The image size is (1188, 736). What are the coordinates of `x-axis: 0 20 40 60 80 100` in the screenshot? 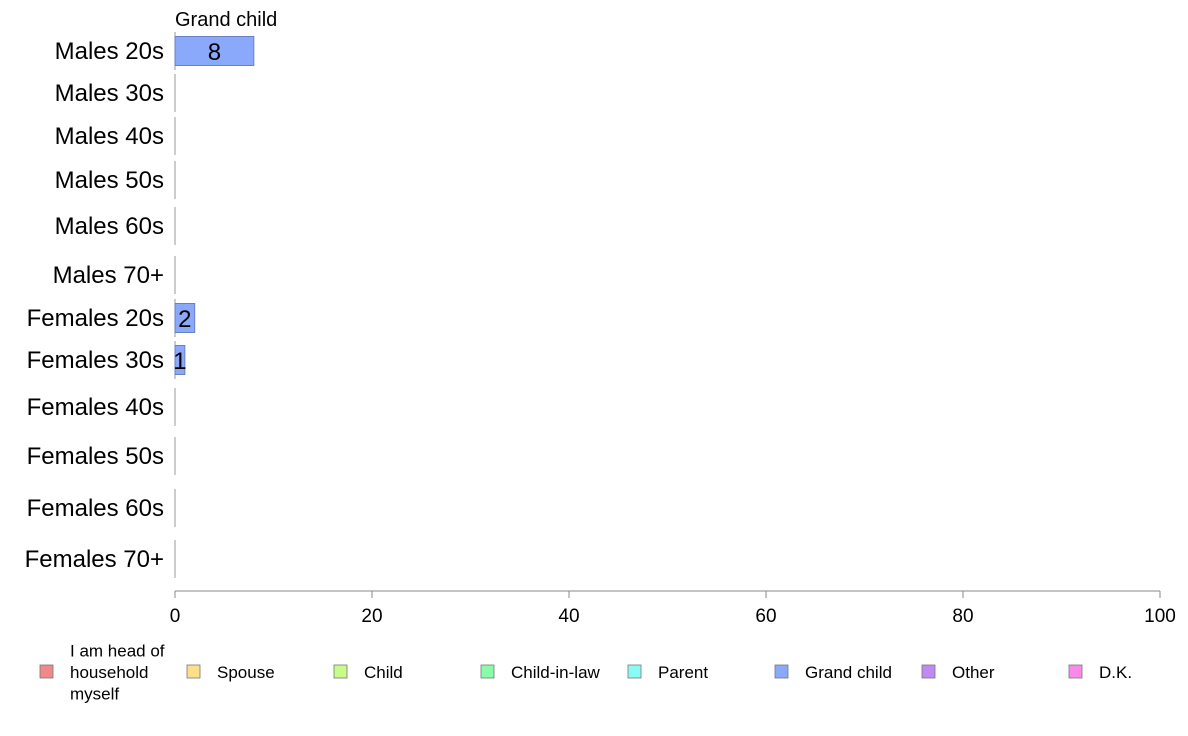 It's located at (673, 608).